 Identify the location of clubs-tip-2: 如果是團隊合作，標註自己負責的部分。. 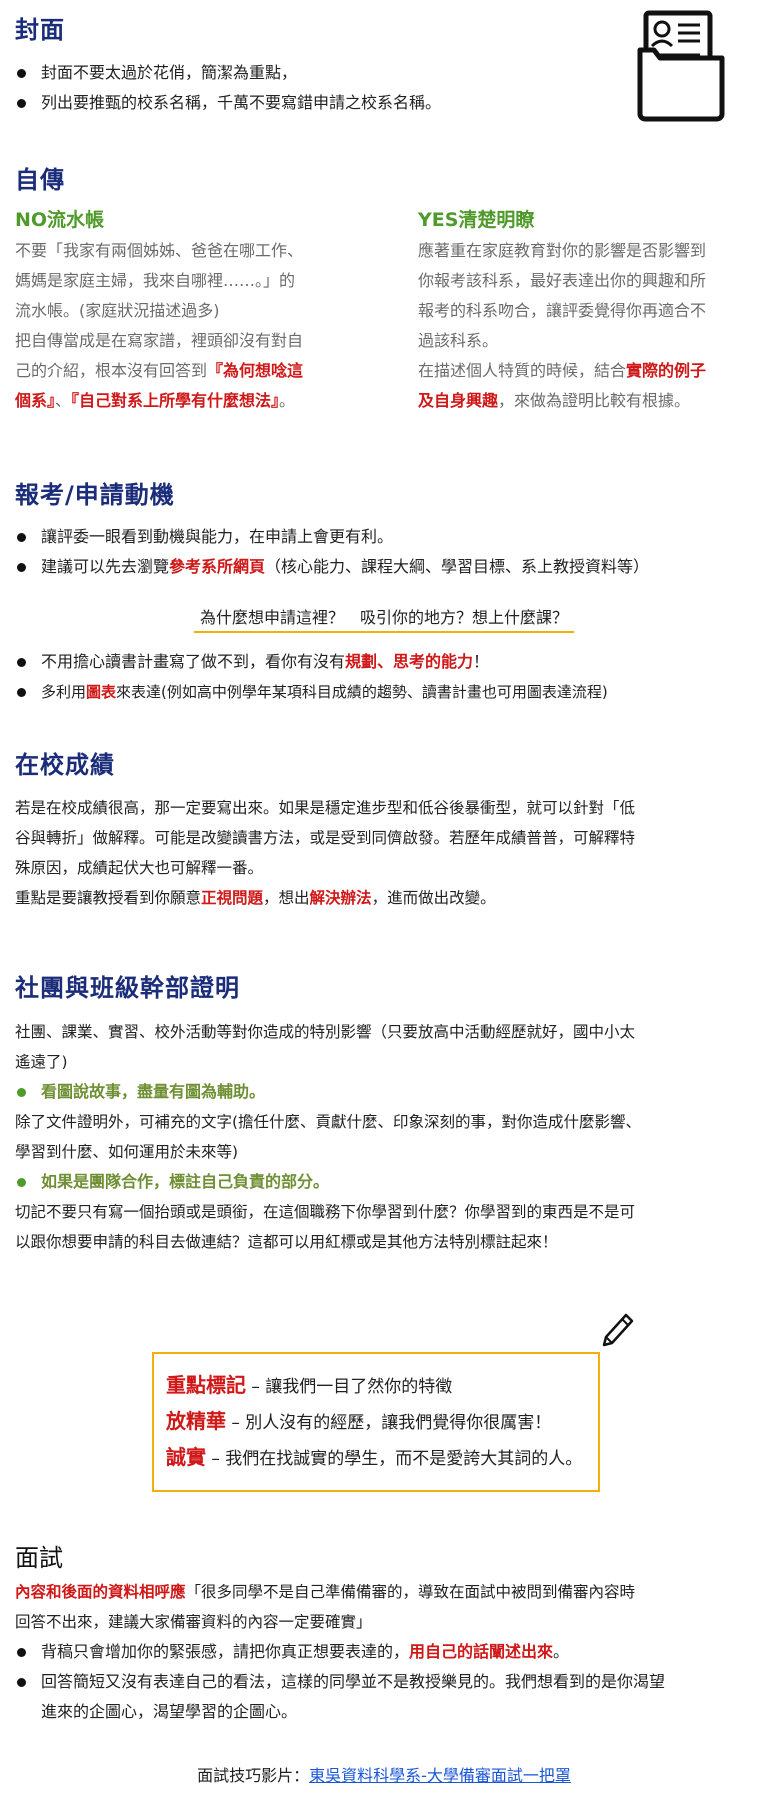
(387, 1182).